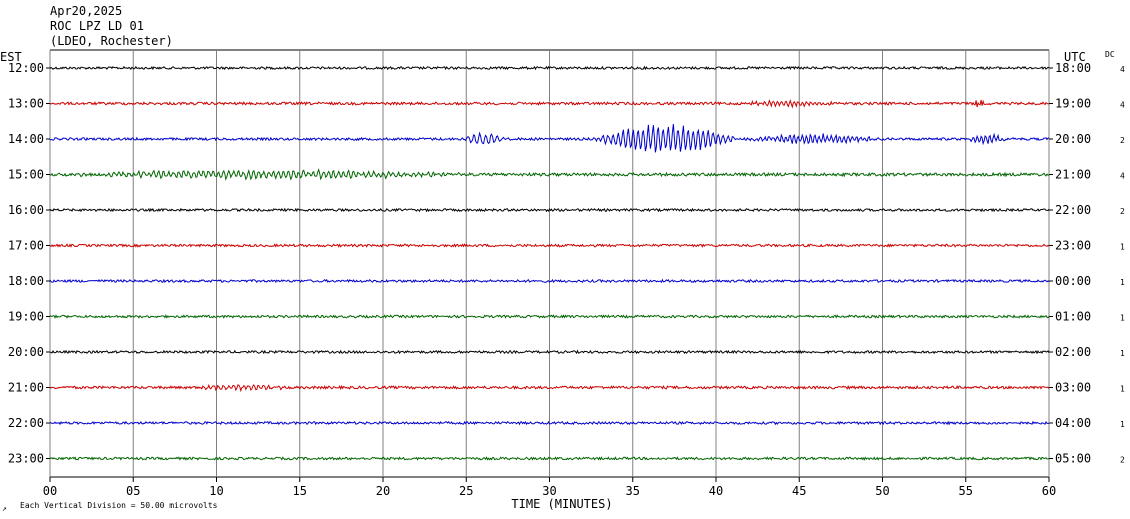 Image resolution: width=1130 pixels, height=519 pixels. What do you see at coordinates (1049, 491) in the screenshot?
I see `x-tick-label: 60` at bounding box center [1049, 491].